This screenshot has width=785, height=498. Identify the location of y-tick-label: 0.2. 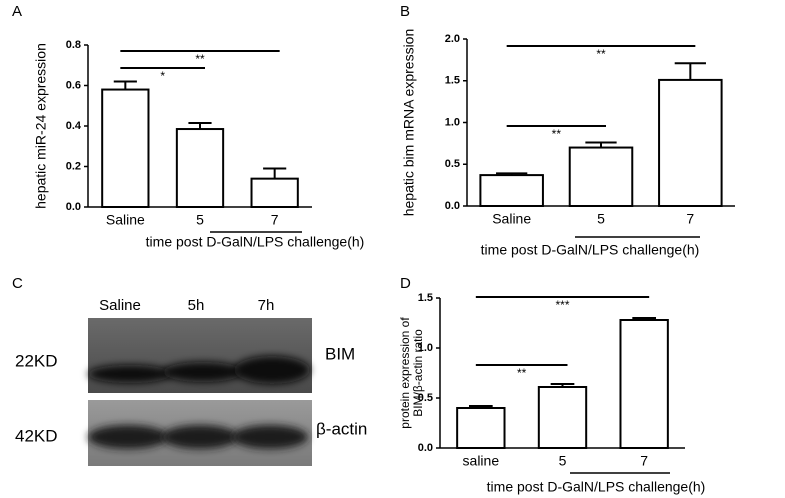
(73, 166).